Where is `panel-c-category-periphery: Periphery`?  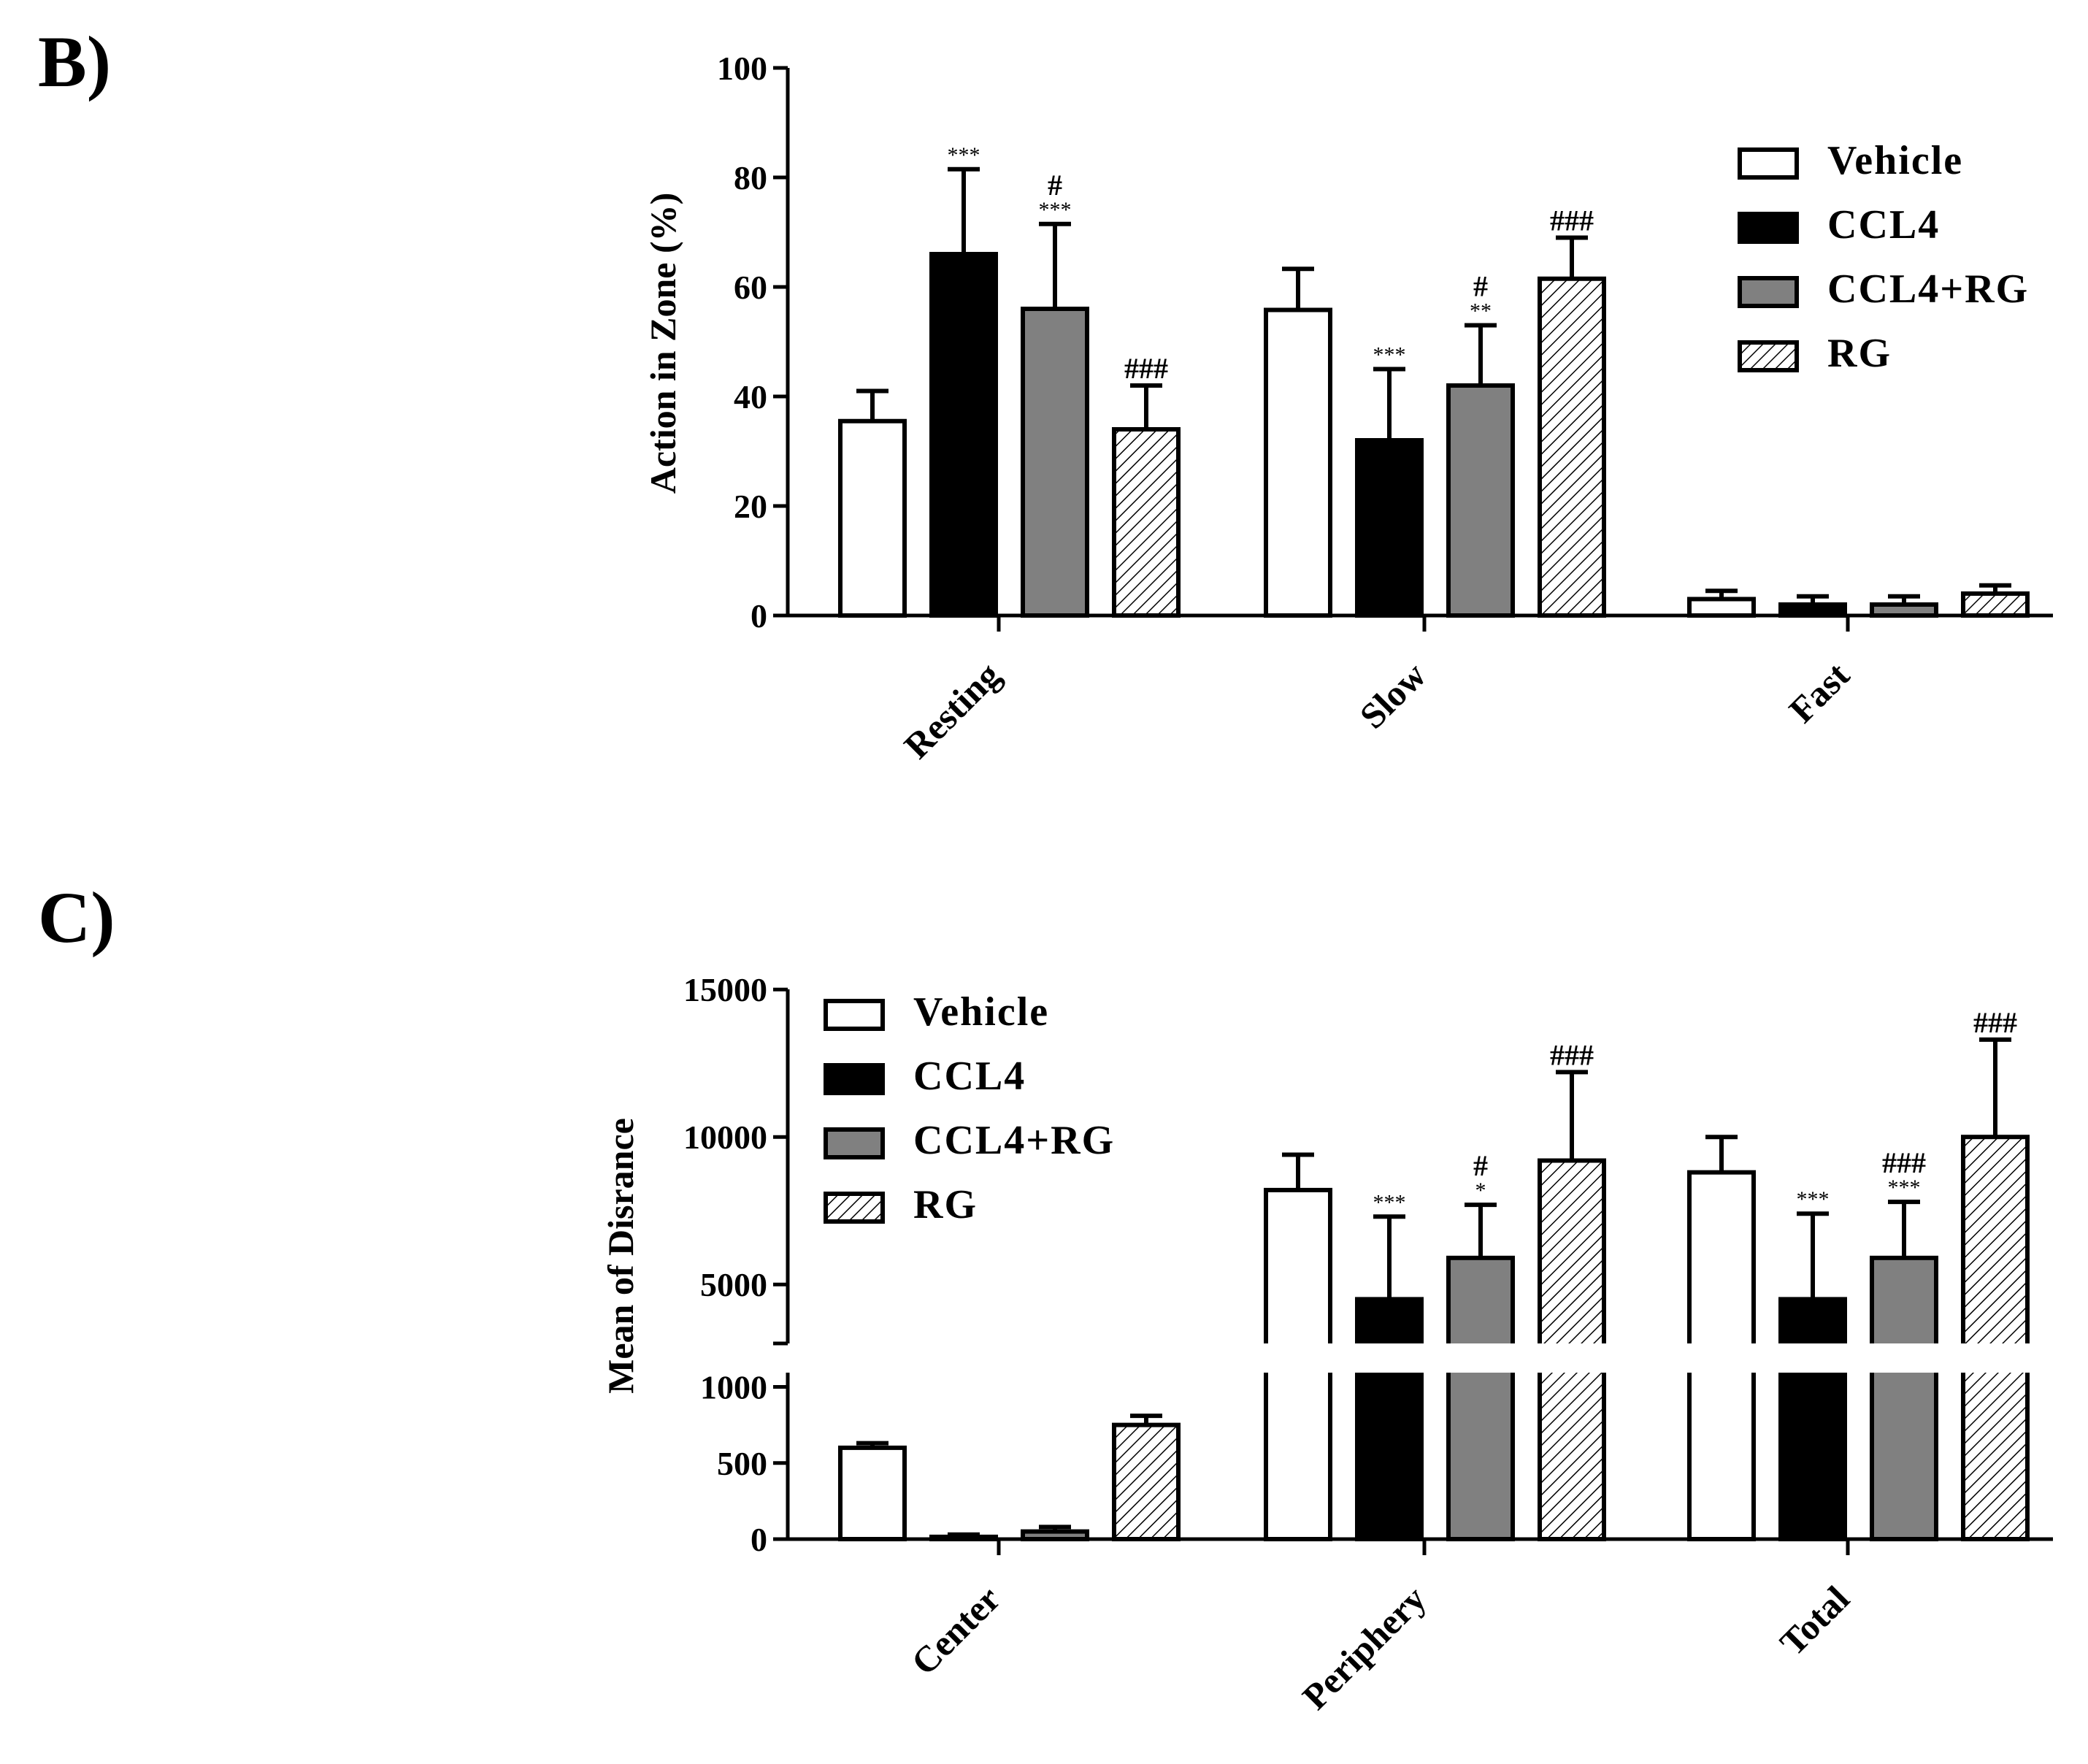
panel-c-category-periphery: Periphery is located at coordinates (1364, 1647).